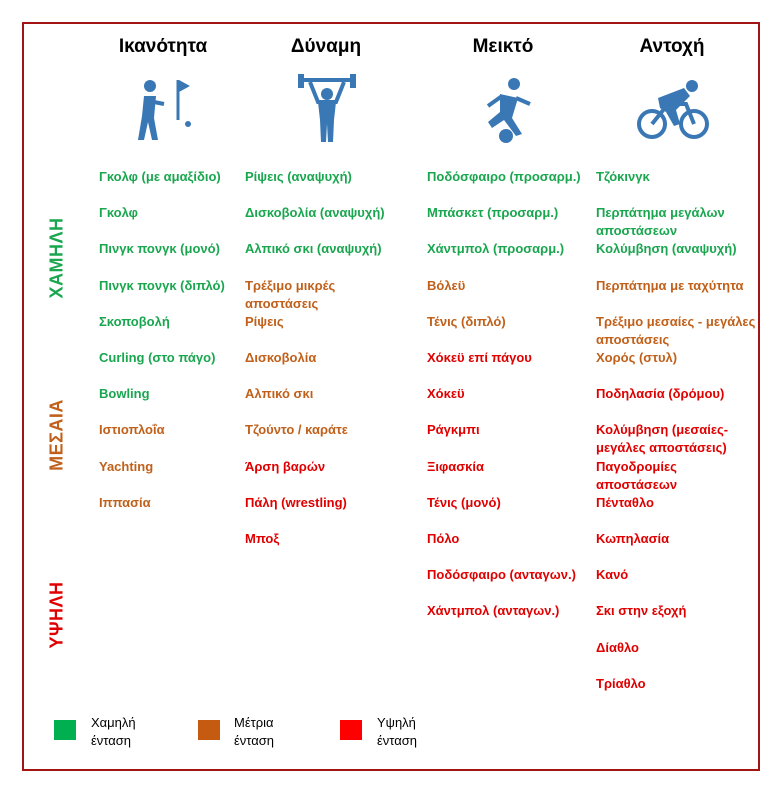 This screenshot has width=780, height=792. What do you see at coordinates (672, 46) in the screenshot?
I see `column-title: Αντοχή` at bounding box center [672, 46].